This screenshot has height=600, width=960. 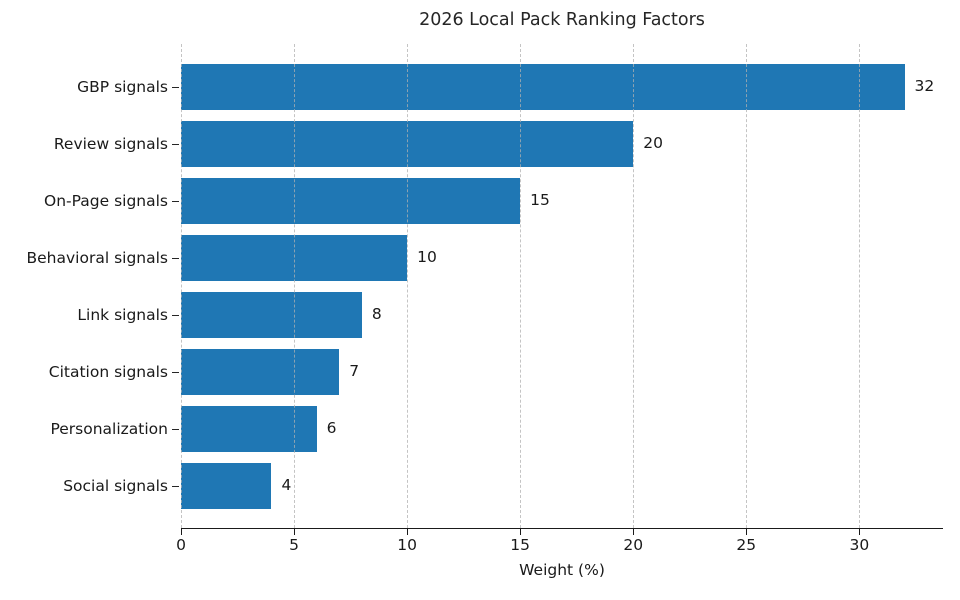 What do you see at coordinates (181, 545) in the screenshot?
I see `x-tick-label: 0` at bounding box center [181, 545].